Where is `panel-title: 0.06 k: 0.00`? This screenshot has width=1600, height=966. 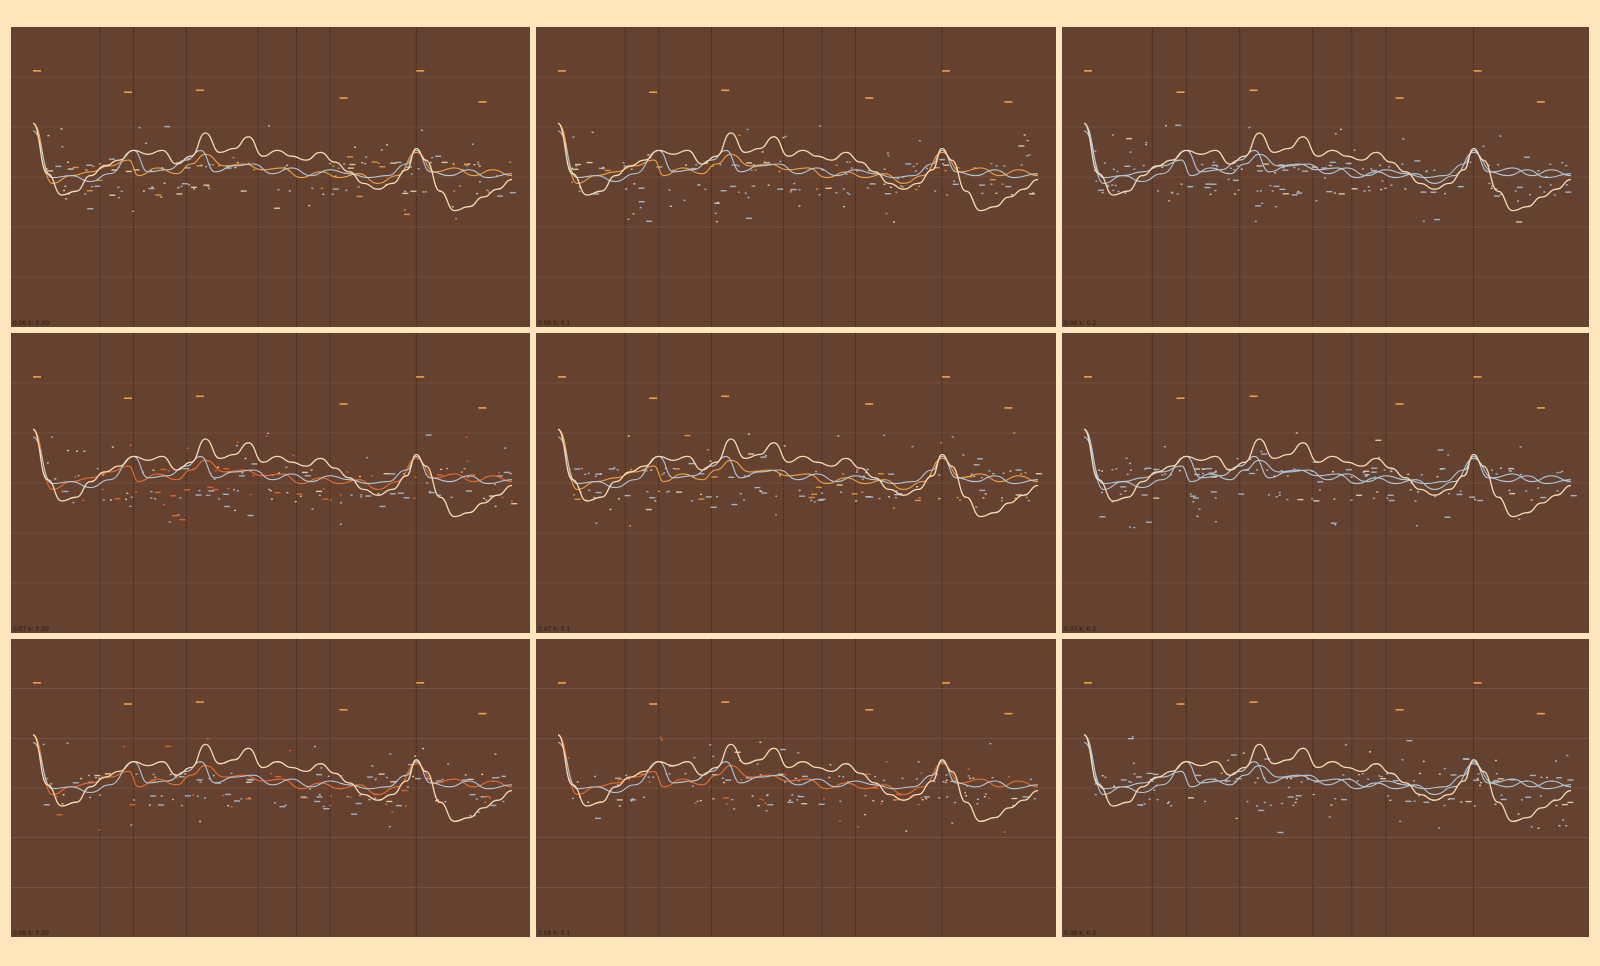
panel-title: 0.06 k: 0.00 is located at coordinates (31, 323).